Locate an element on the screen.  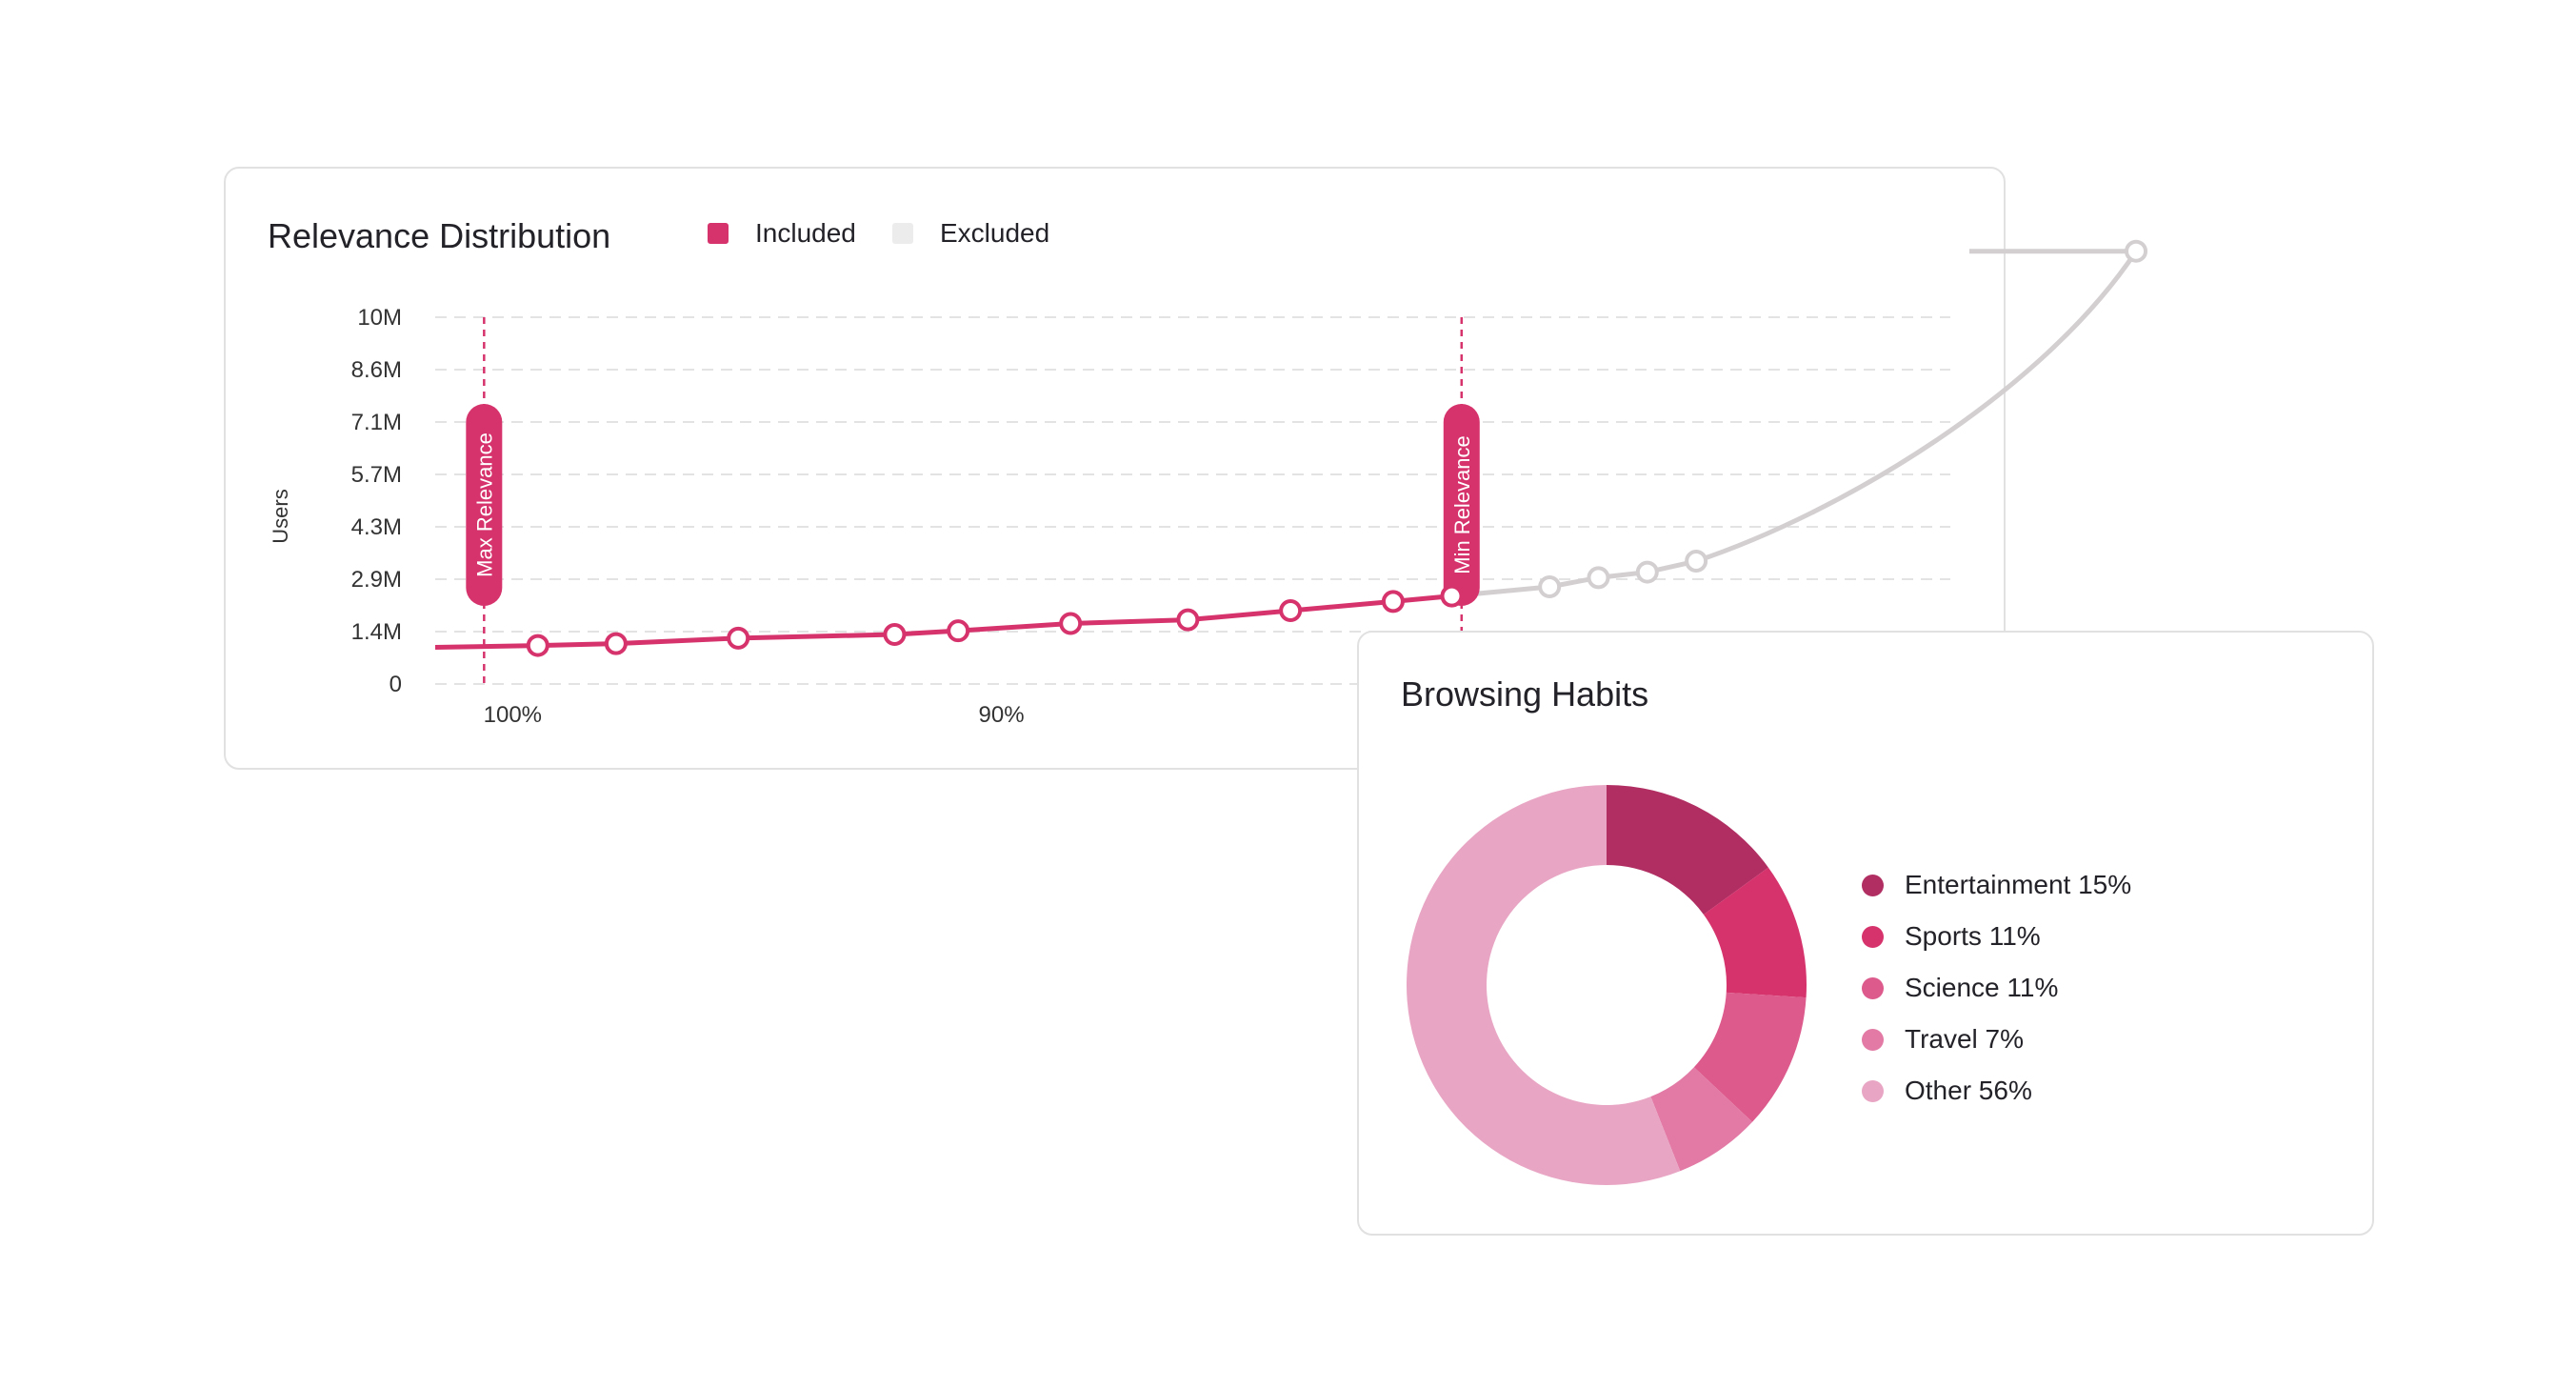
donut-slice-sports is located at coordinates (1755, 932).